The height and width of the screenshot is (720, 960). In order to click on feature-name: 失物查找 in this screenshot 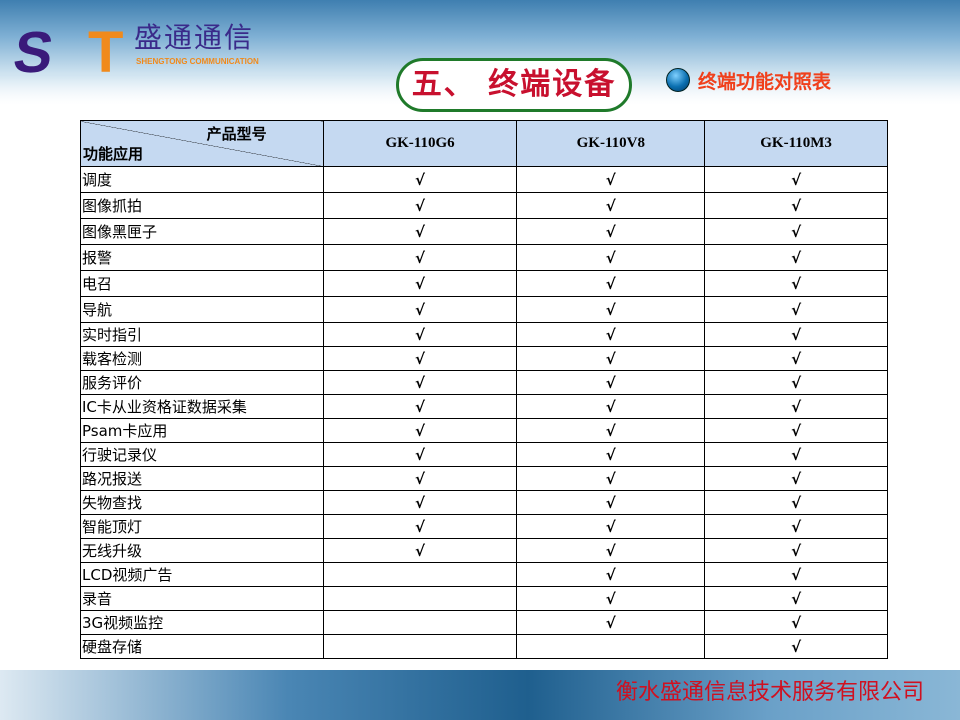, I will do `click(202, 502)`.